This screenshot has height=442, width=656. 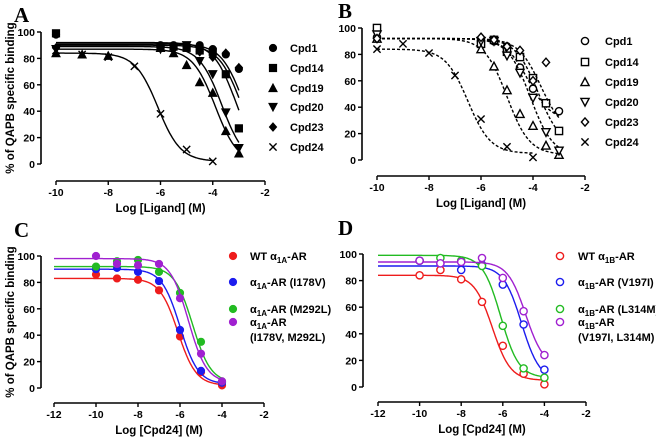 I want to click on legend-label-prefix: WT α, so click(x=591, y=257).